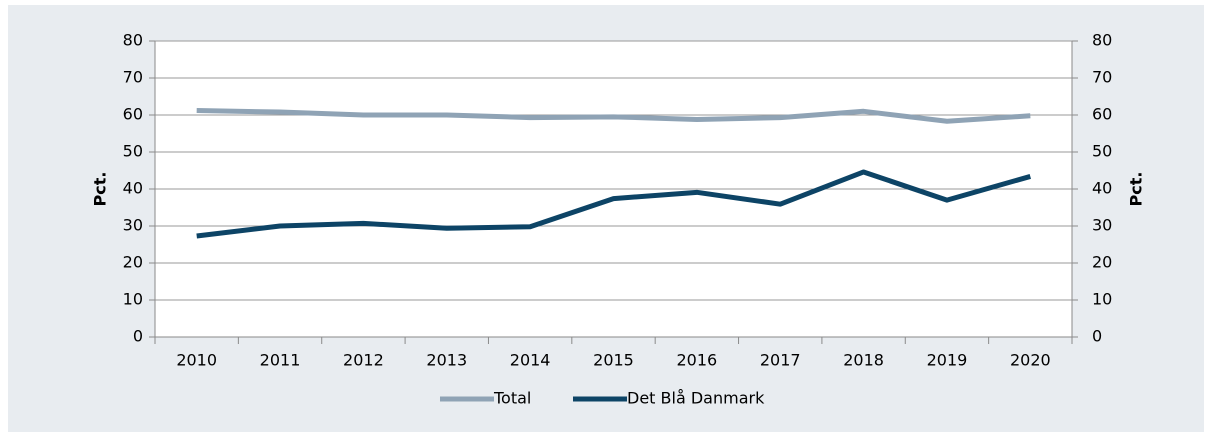  I want to click on legend-label: Total, so click(512, 398).